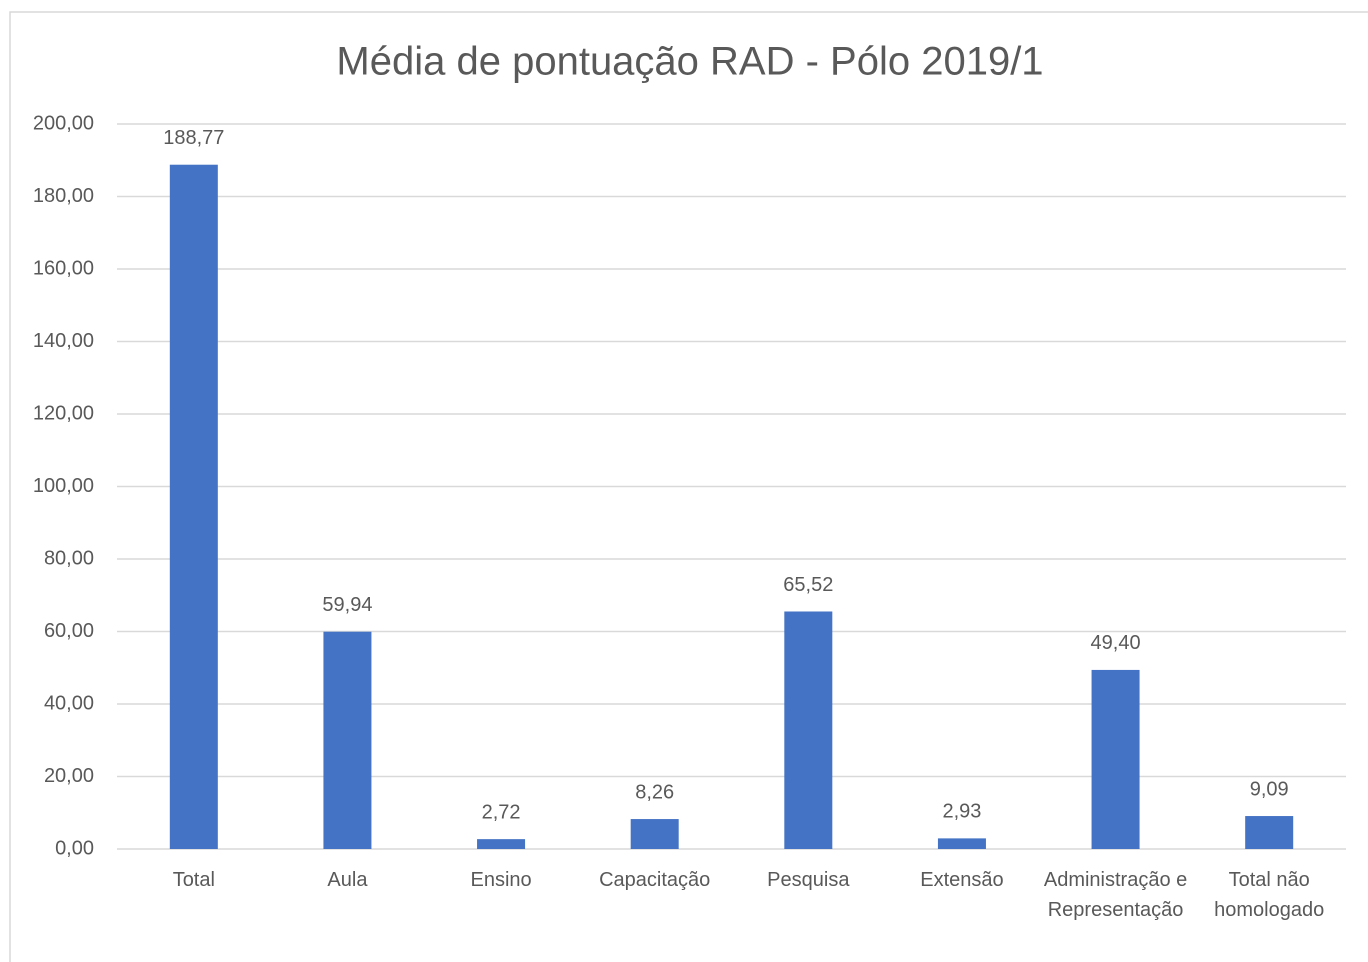 Image resolution: width=1368 pixels, height=962 pixels. What do you see at coordinates (961, 812) in the screenshot?
I see `data-label: 2,93` at bounding box center [961, 812].